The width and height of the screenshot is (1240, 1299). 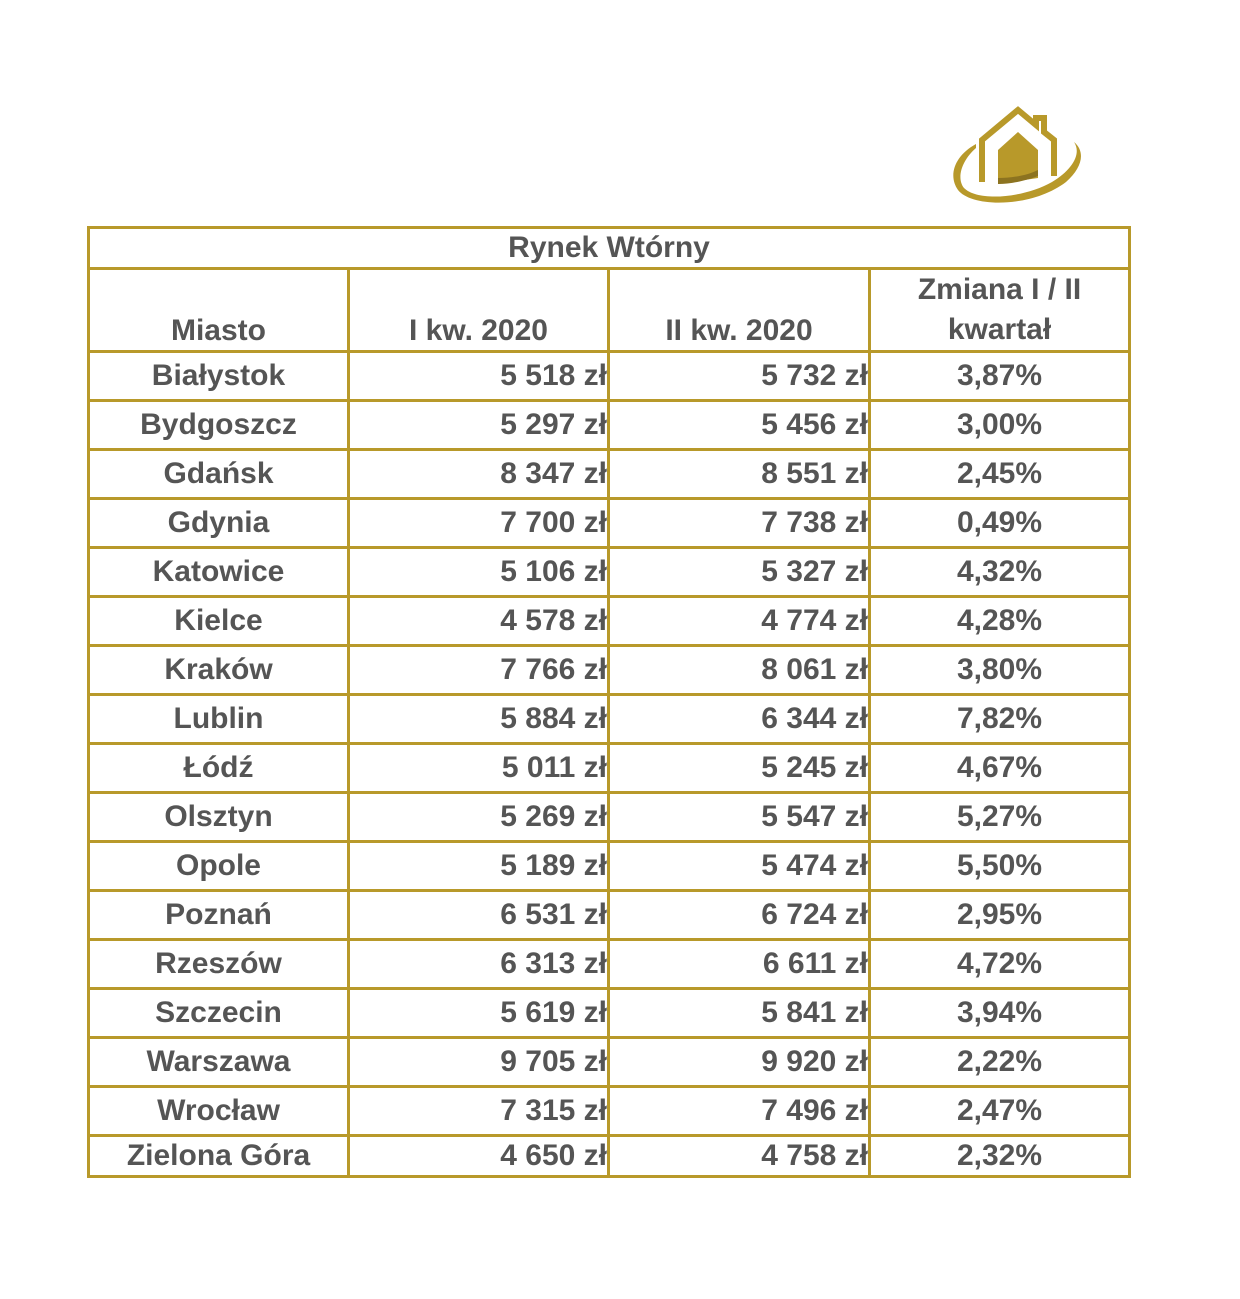 I want to click on table-row: Kraków 7 766 zł 8 061 zł 3,80%, so click(x=609, y=670).